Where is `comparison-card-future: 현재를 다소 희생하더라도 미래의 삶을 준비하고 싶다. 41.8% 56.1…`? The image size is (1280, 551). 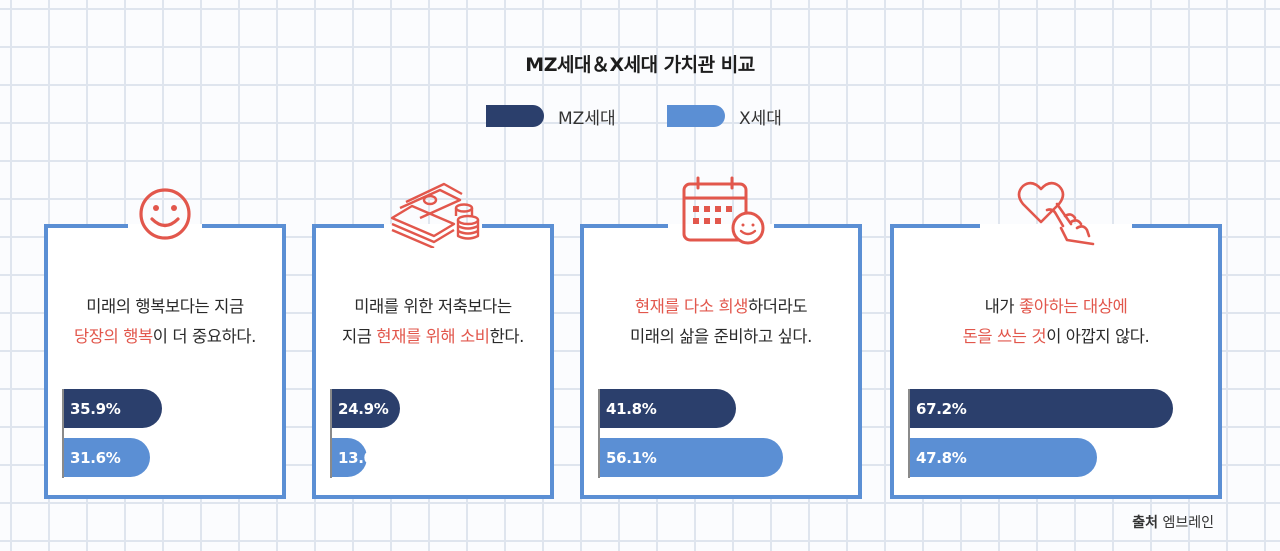
comparison-card-future: 현재를 다소 희생하더라도 미래의 삶을 준비하고 싶다. 41.8% 56.1… is located at coordinates (721, 337).